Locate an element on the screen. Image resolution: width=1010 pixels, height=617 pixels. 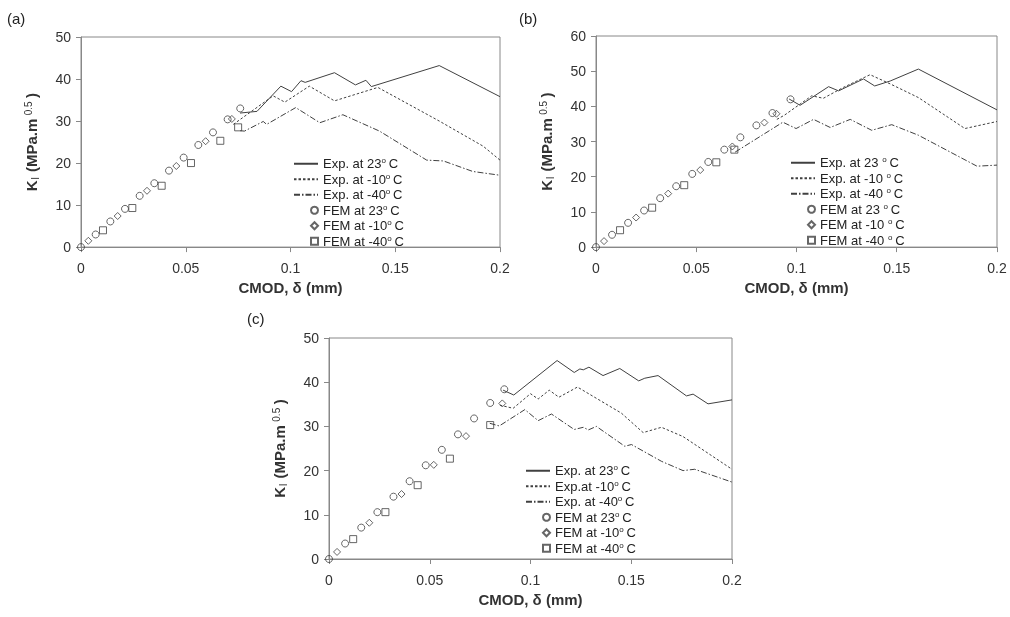
line-series is located at coordinates (617, 382).